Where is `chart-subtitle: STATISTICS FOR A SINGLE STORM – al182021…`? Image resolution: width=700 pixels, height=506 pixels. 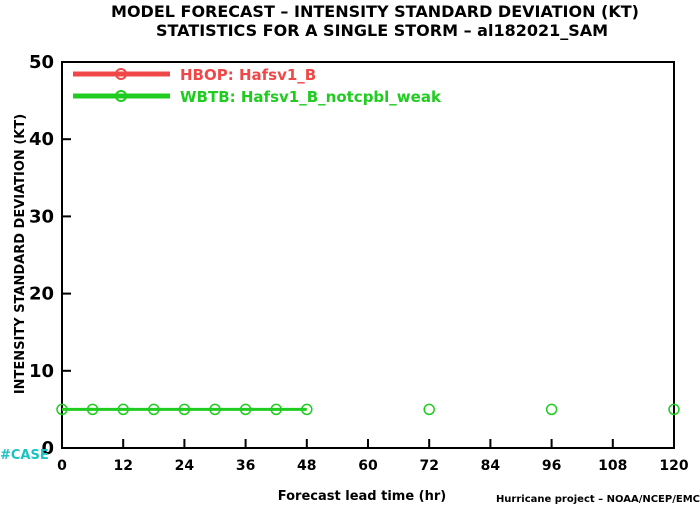
chart-subtitle: STATISTICS FOR A SINGLE STORM – al182021… is located at coordinates (382, 30).